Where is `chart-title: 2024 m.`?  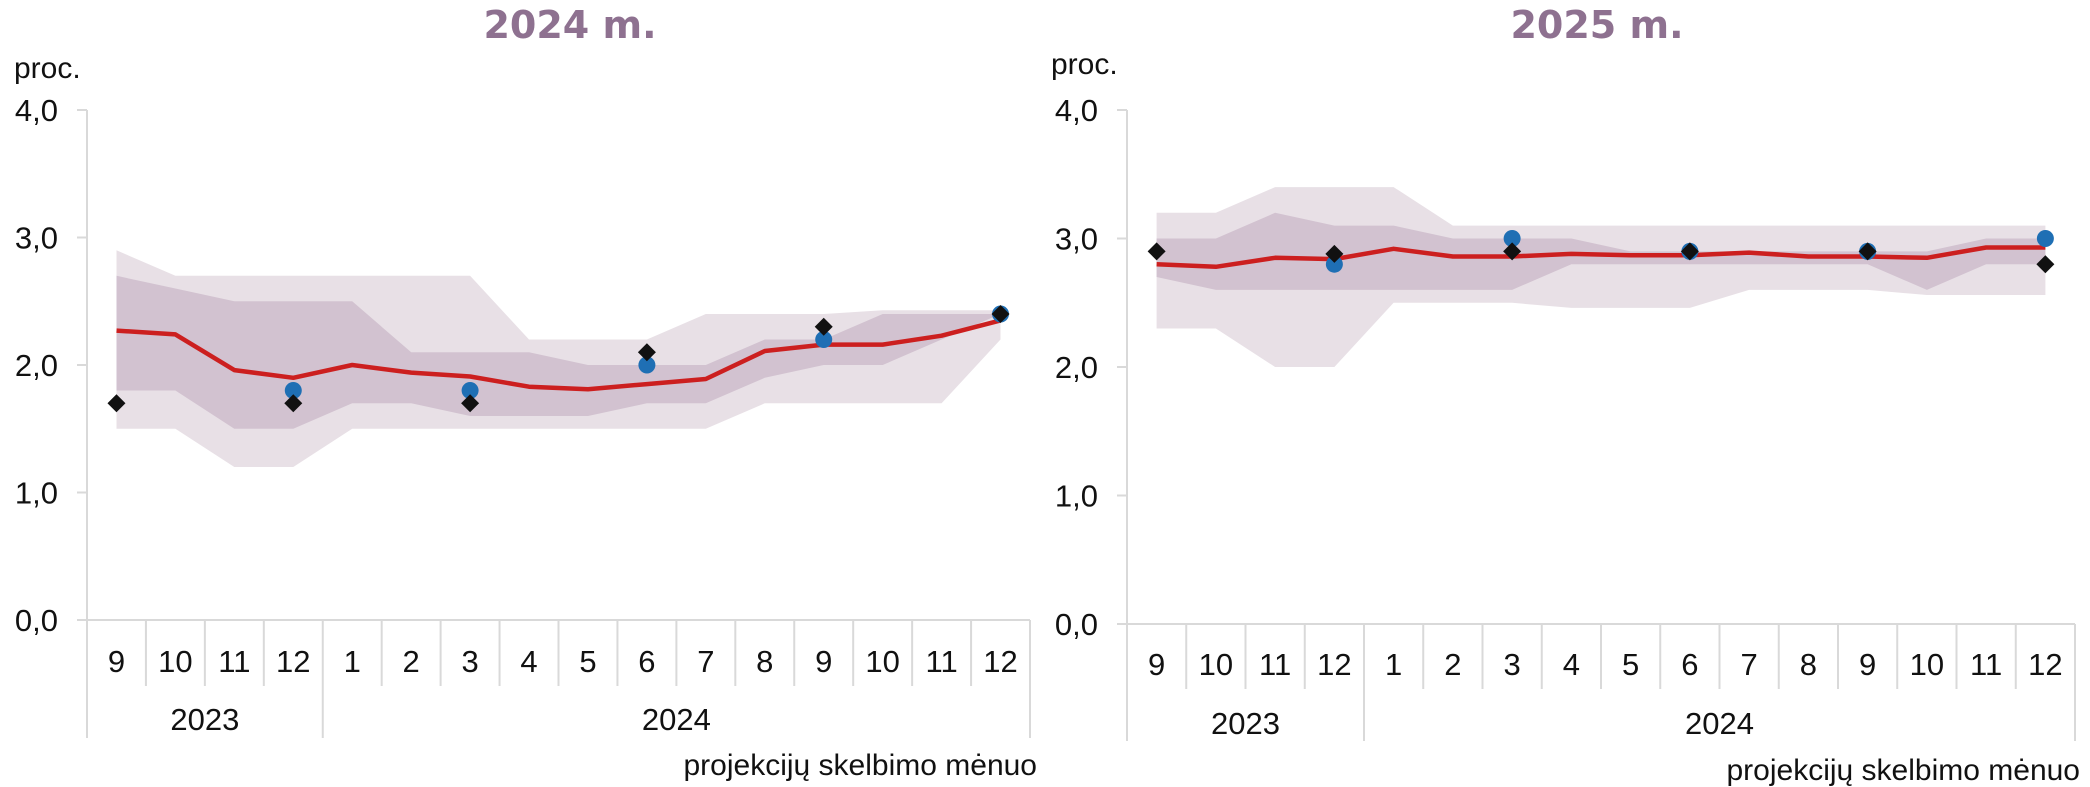
chart-title: 2024 m. is located at coordinates (569, 25).